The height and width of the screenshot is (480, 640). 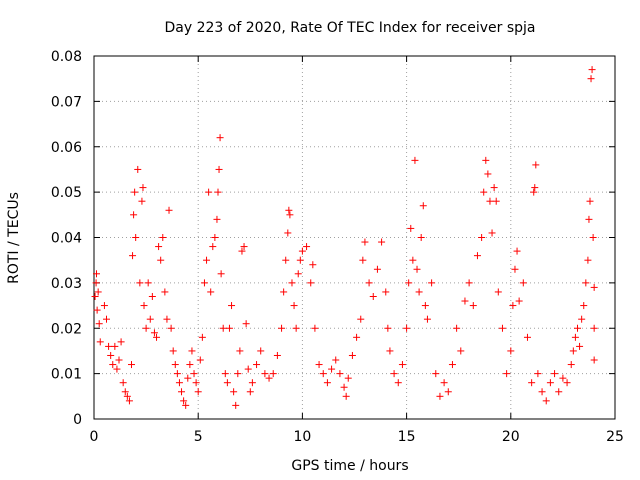 What do you see at coordinates (66, 193) in the screenshot?
I see `y-tick-label: 0.05` at bounding box center [66, 193].